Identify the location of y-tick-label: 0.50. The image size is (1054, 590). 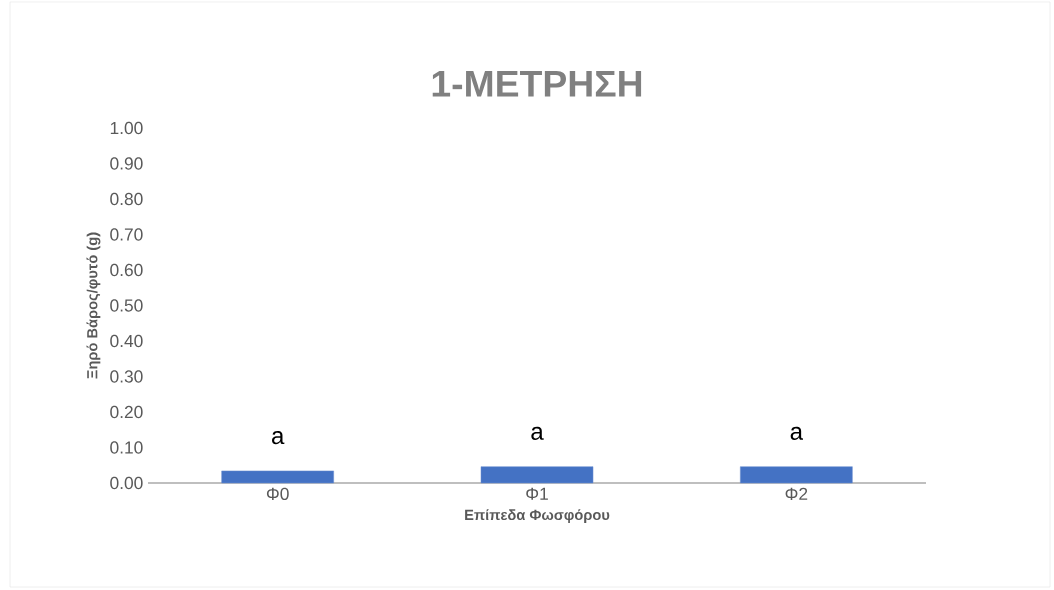
(126, 305).